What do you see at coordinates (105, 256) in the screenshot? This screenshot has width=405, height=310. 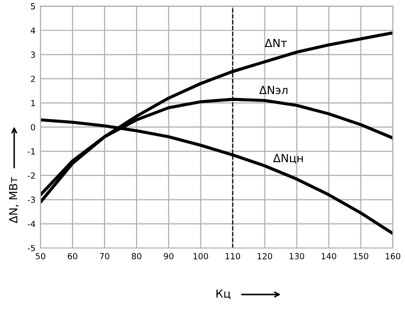 I see `x-tick-label: 70` at bounding box center [105, 256].